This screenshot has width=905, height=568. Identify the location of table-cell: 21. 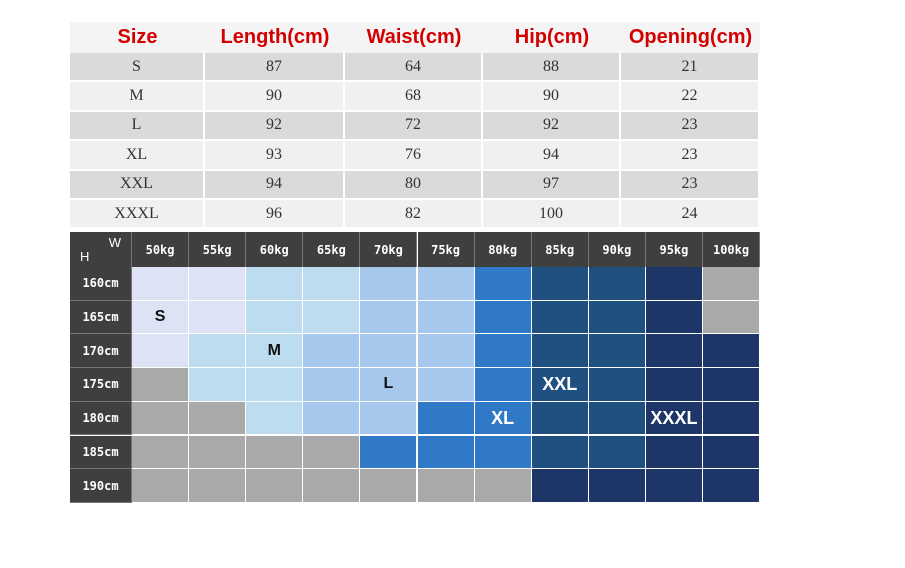
(690, 68).